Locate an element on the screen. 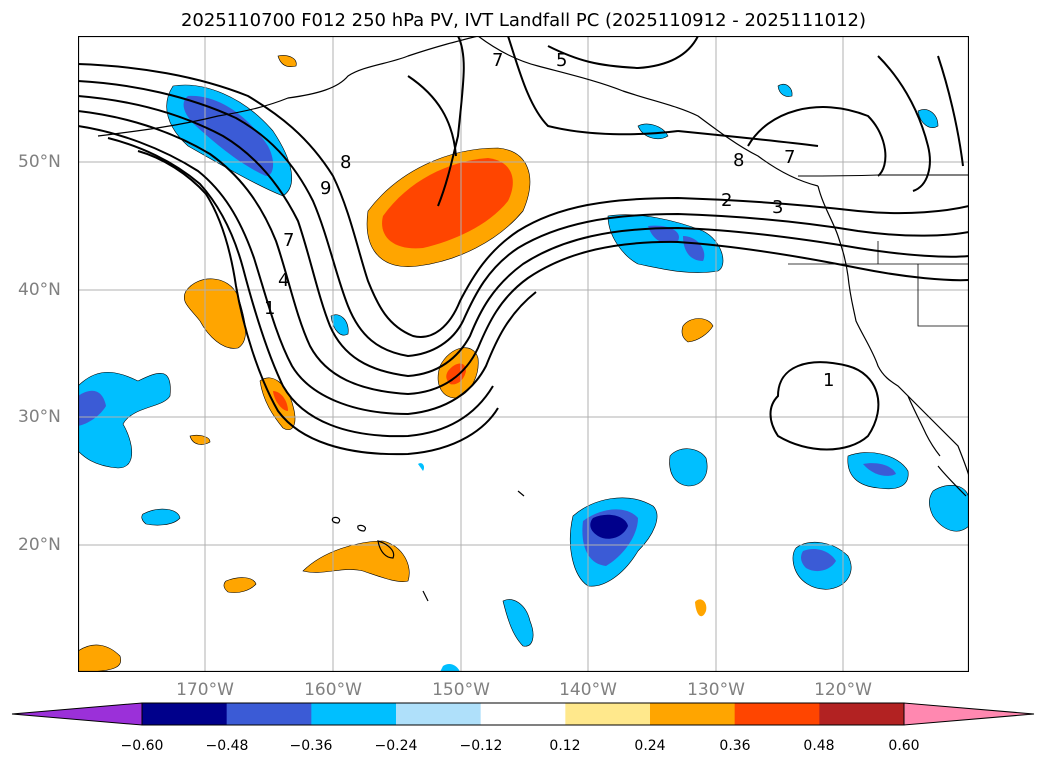  colorbar-tick-label: −0.60 is located at coordinates (142, 746).